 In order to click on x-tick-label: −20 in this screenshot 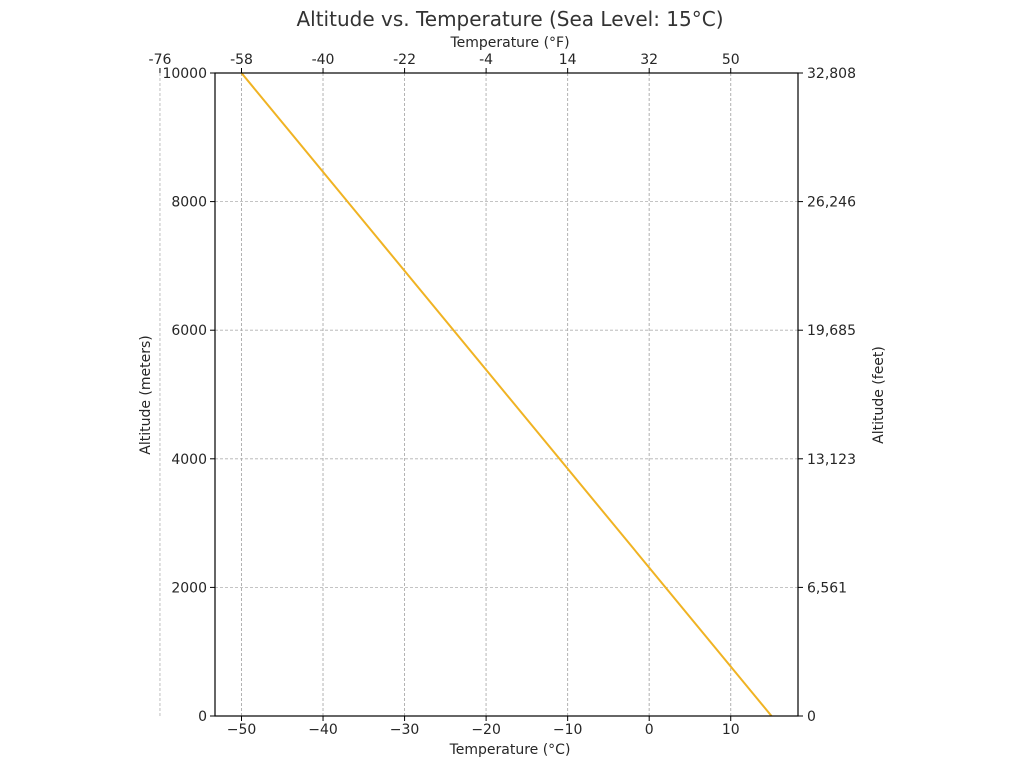, I will do `click(486, 730)`.